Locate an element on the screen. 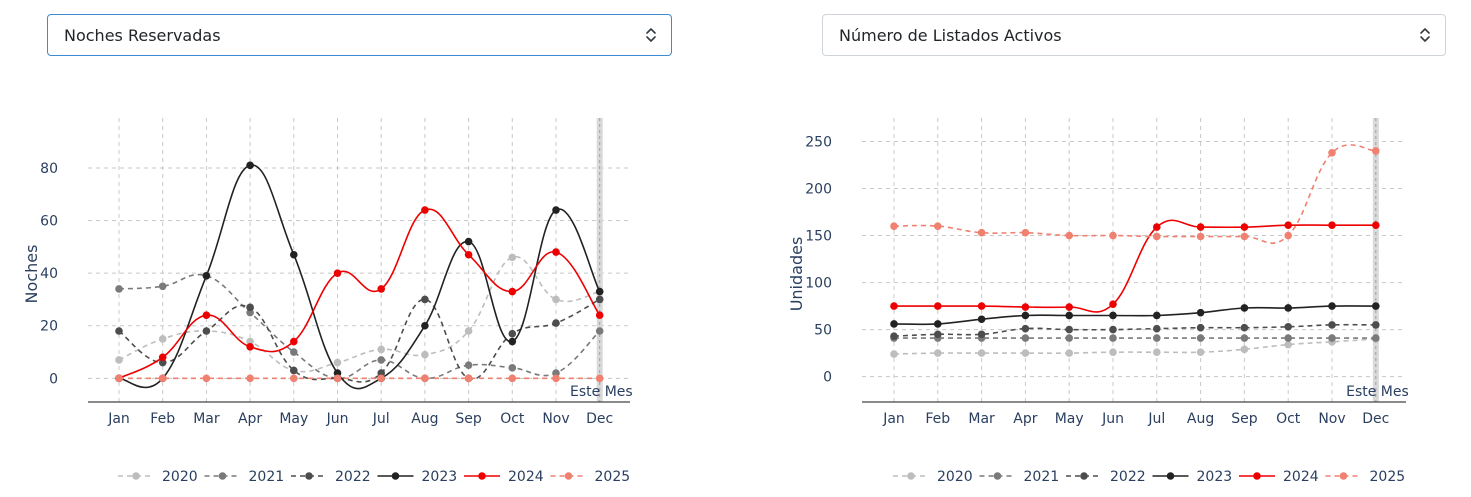  x-tick-label: Apr is located at coordinates (250, 419).